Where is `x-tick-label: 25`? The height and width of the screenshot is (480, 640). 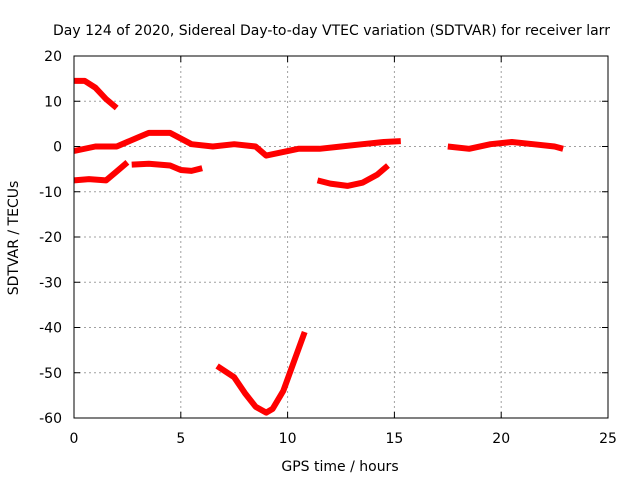
x-tick-label: 25 is located at coordinates (608, 439).